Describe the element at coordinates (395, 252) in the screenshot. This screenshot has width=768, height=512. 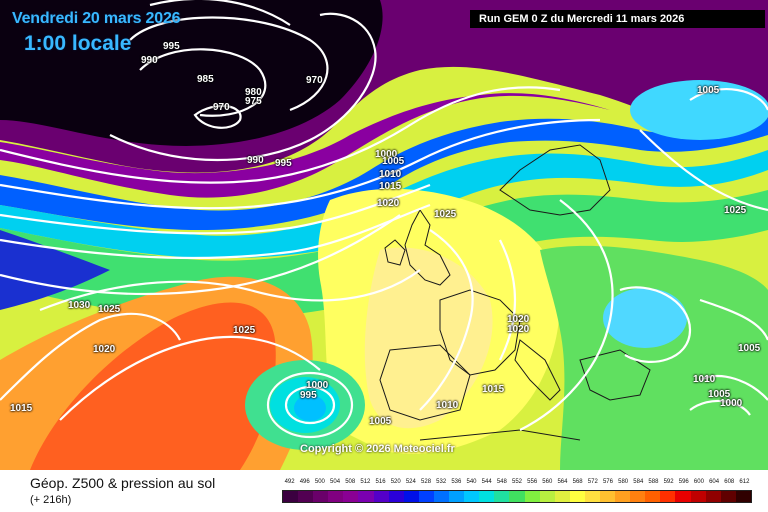
I see `ireland` at that location.